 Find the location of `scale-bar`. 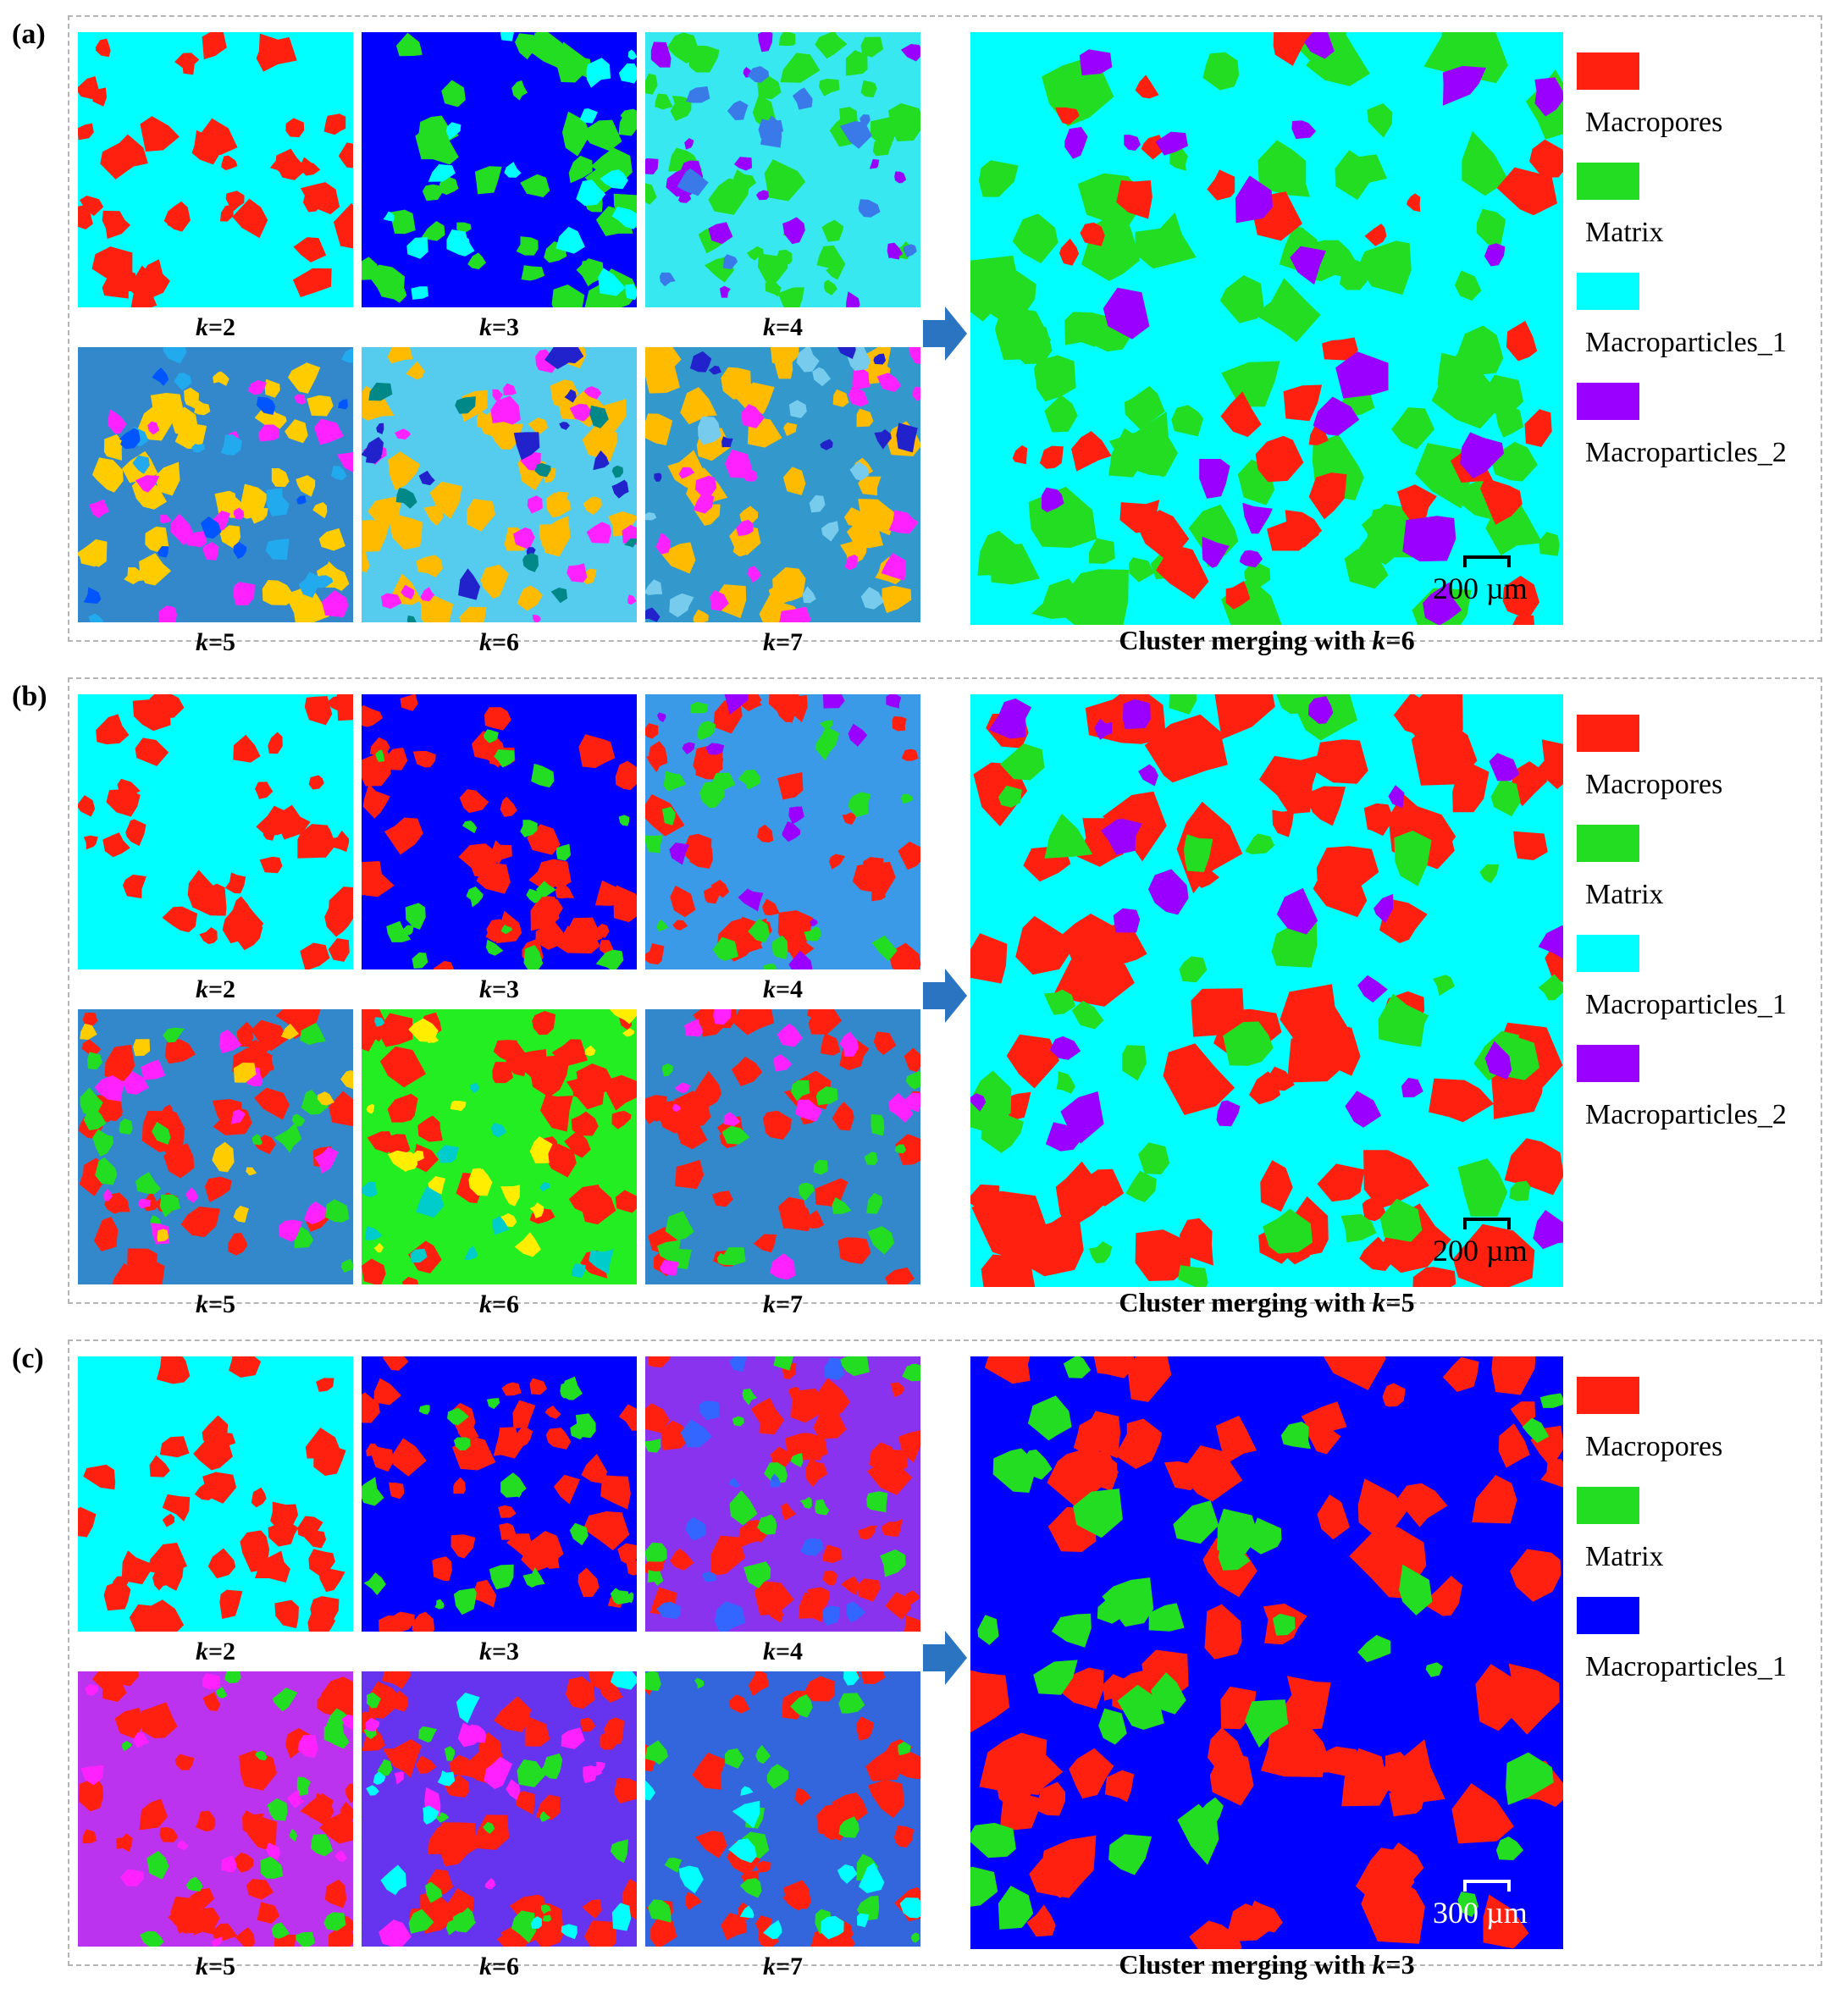

scale-bar is located at coordinates (1487, 1886).